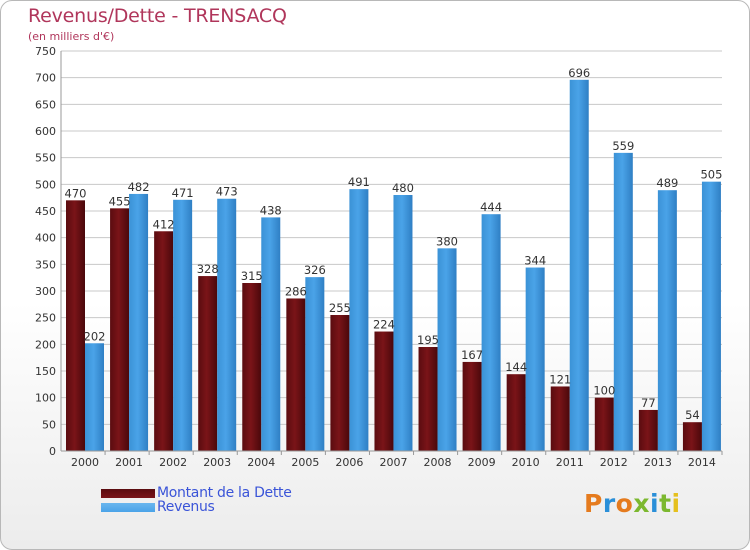 This screenshot has height=550, width=750. Describe the element at coordinates (641, 503) in the screenshot. I see `logo-letter: x` at that location.